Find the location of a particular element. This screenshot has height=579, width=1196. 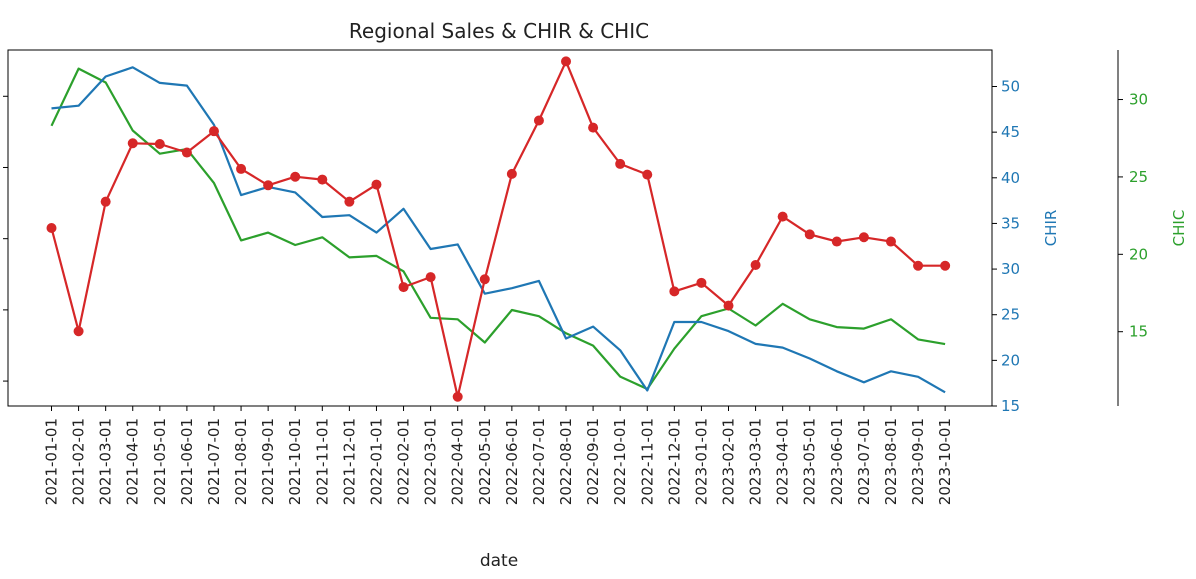

x-tick-label: 2022-08-01 is located at coordinates (566, 461).